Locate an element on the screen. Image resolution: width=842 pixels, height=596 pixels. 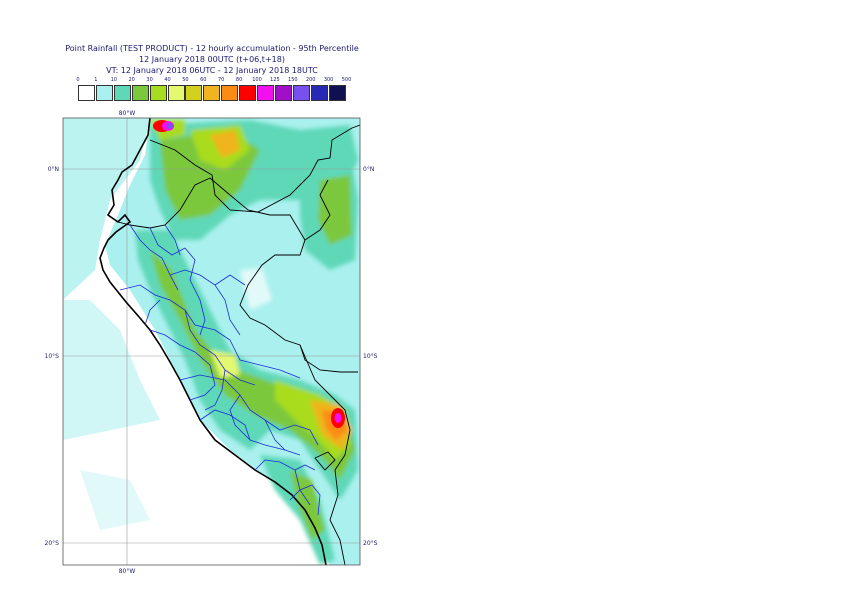
legend-threshold-label: 70 is located at coordinates (221, 80).